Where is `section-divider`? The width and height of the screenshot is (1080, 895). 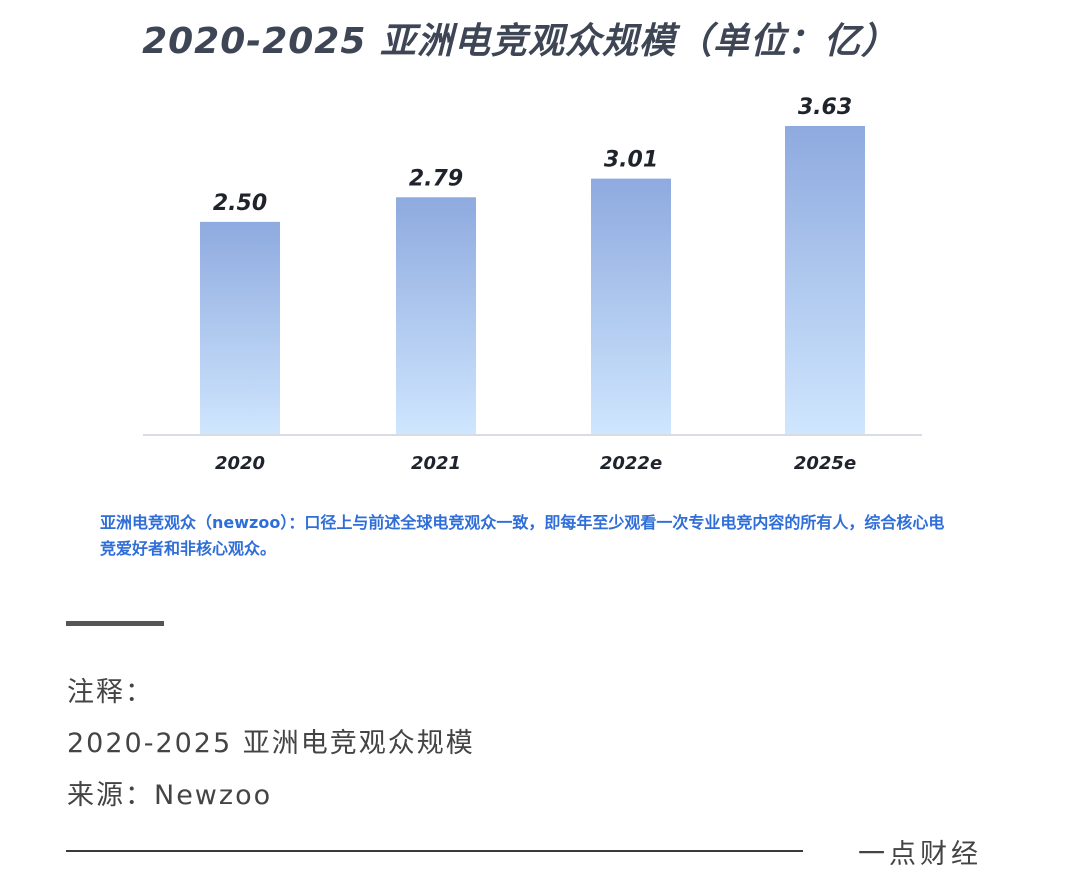 section-divider is located at coordinates (115, 623).